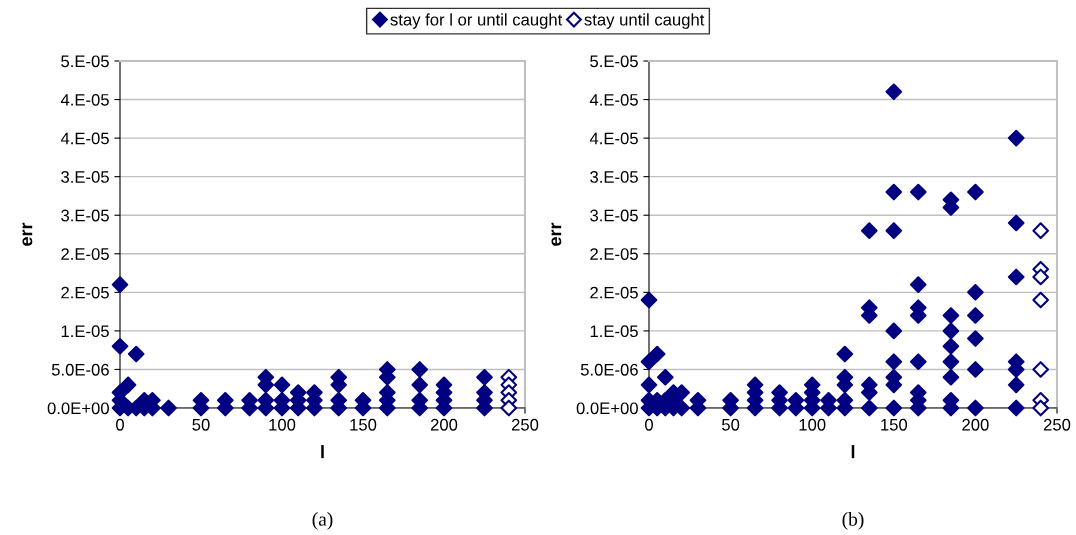 The height and width of the screenshot is (535, 1076). What do you see at coordinates (853, 521) in the screenshot?
I see `text: (b)` at bounding box center [853, 521].